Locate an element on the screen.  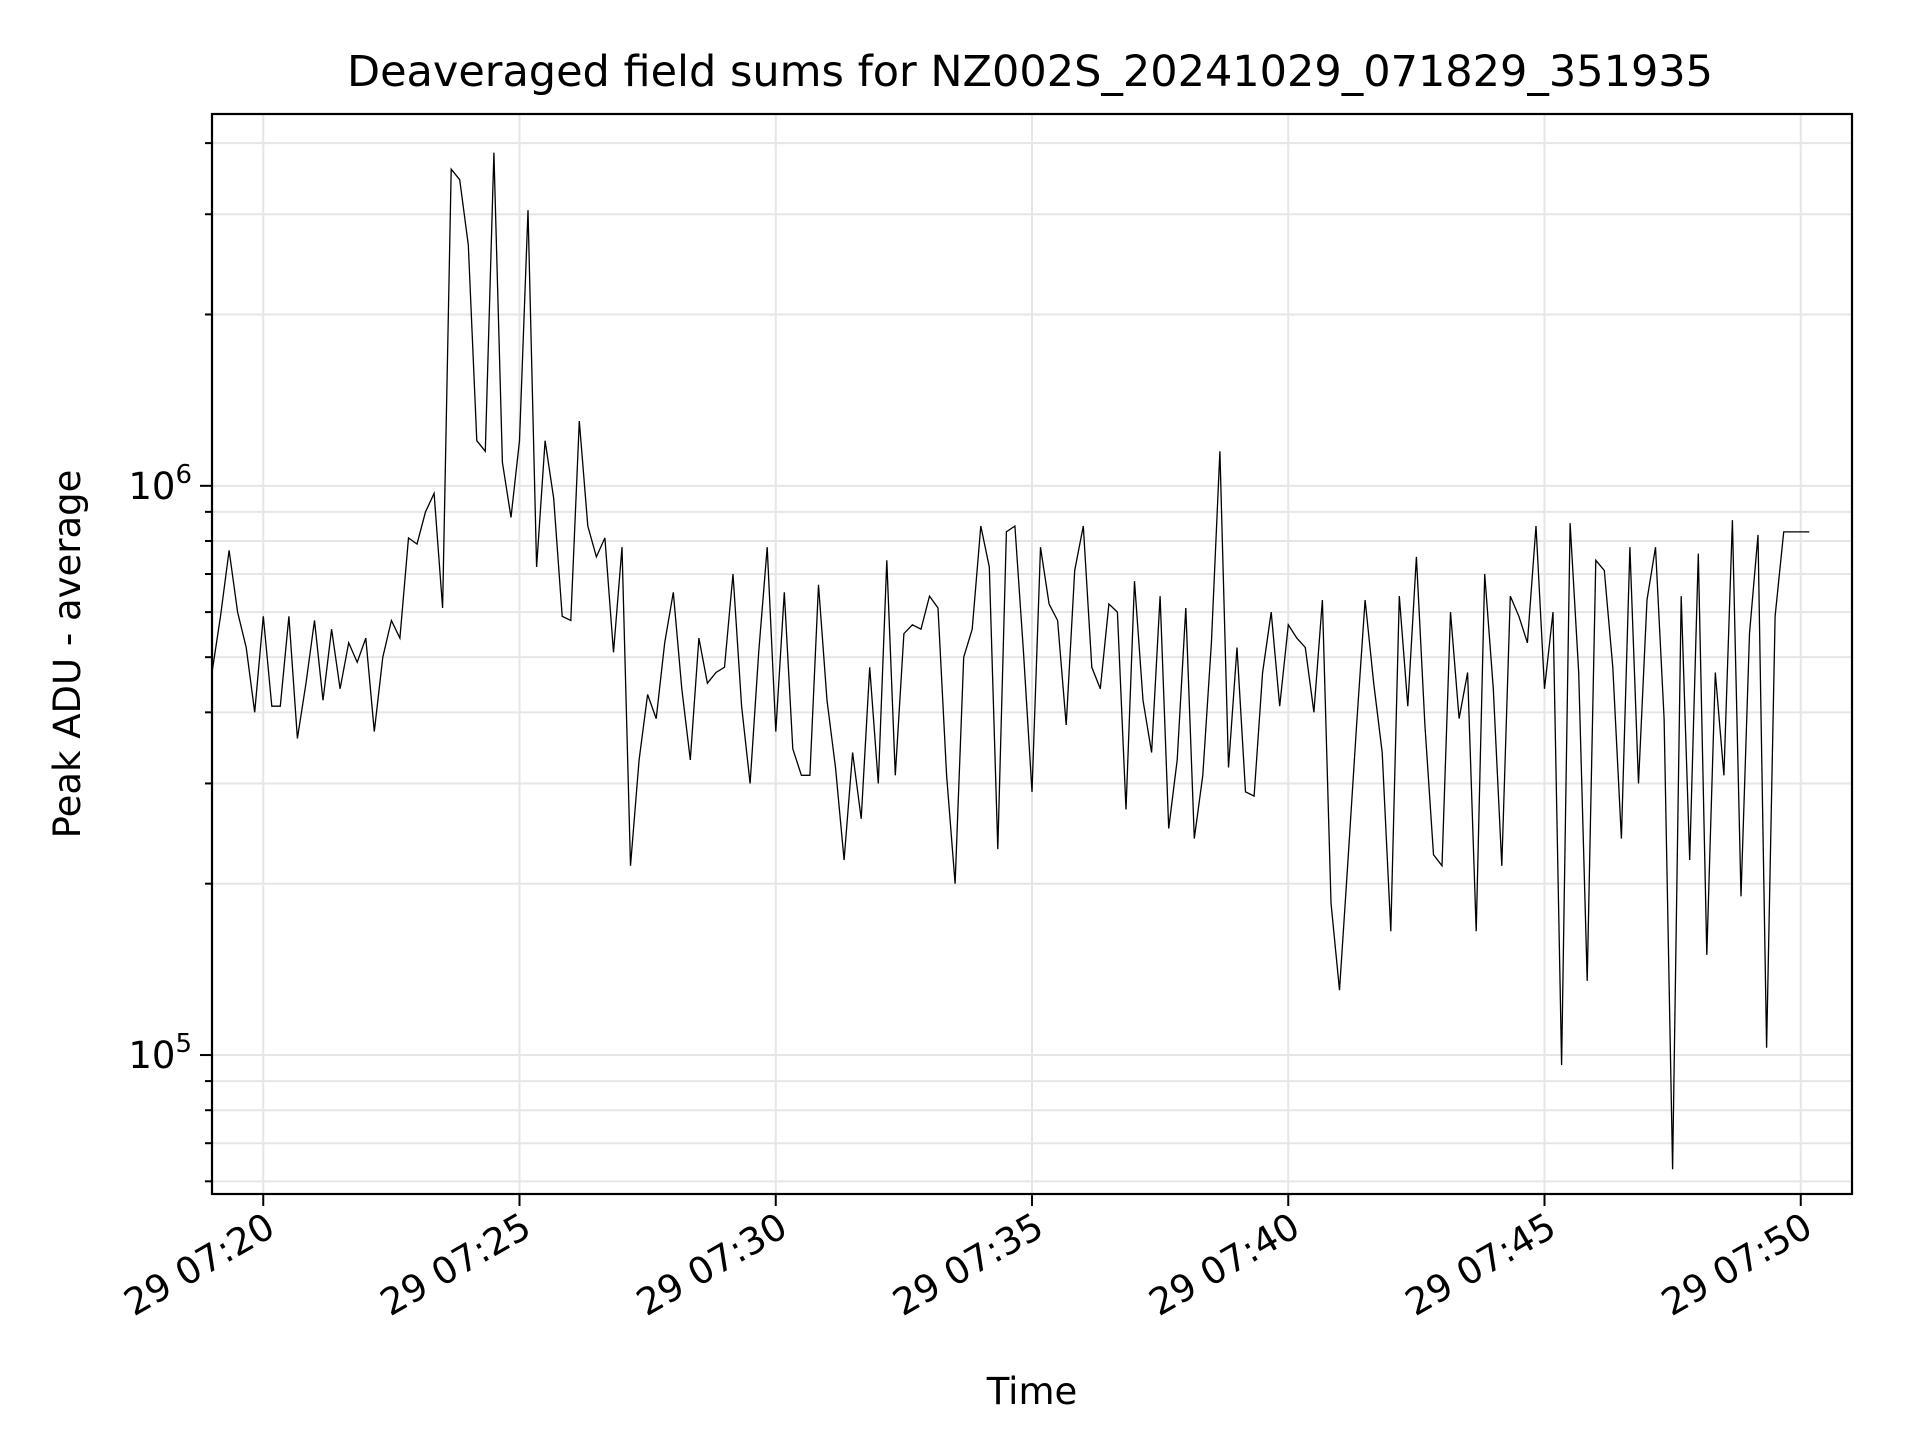
y-axis-label: Peak ADU - average is located at coordinates (67, 654).